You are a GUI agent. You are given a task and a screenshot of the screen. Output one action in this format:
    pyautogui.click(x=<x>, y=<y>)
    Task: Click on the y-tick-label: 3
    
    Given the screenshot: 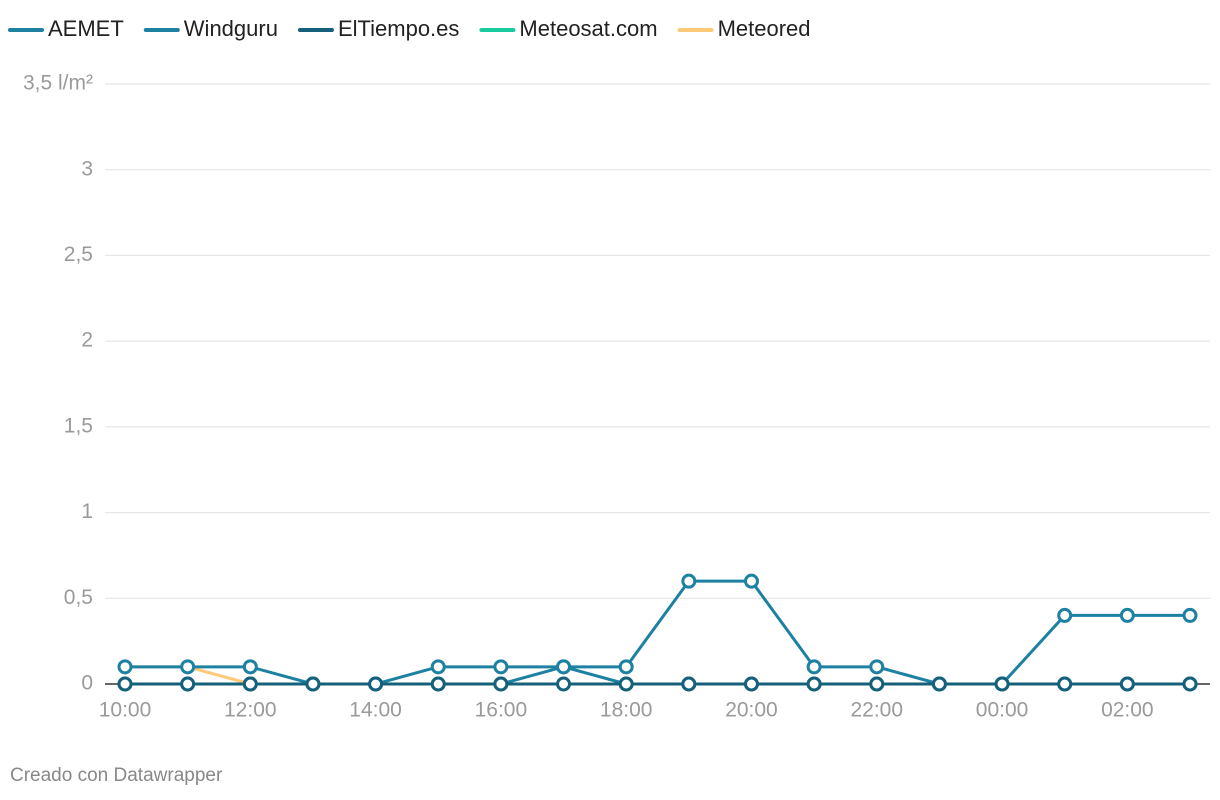 What is the action you would take?
    pyautogui.click(x=87, y=168)
    